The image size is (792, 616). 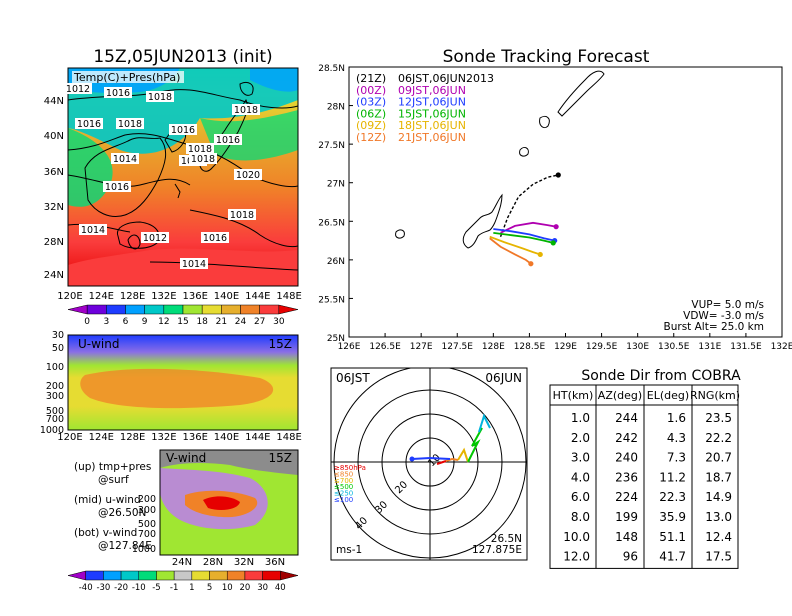 I want to click on map-label-bg, so click(x=128, y=77).